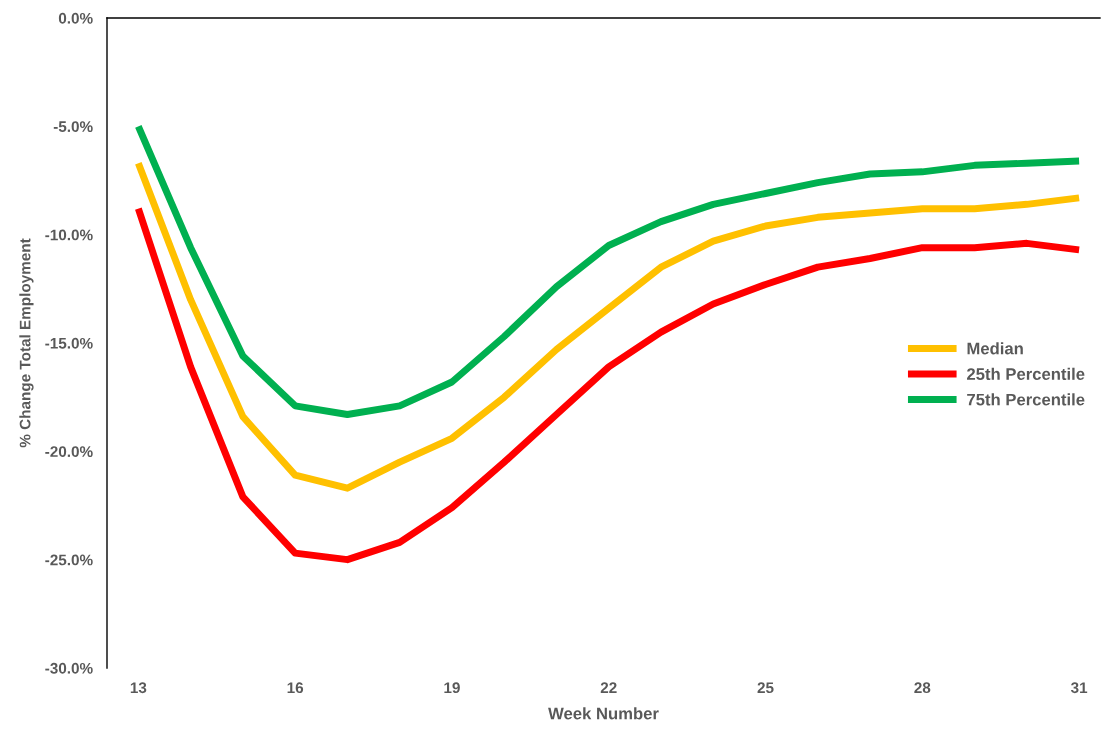 The image size is (1114, 730). Describe the element at coordinates (1026, 373) in the screenshot. I see `legend-label: 25th Percentile` at that location.